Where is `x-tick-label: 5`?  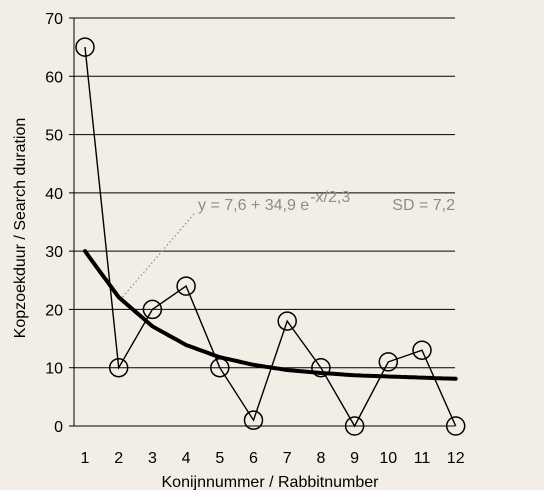 x-tick-label: 5 is located at coordinates (219, 458).